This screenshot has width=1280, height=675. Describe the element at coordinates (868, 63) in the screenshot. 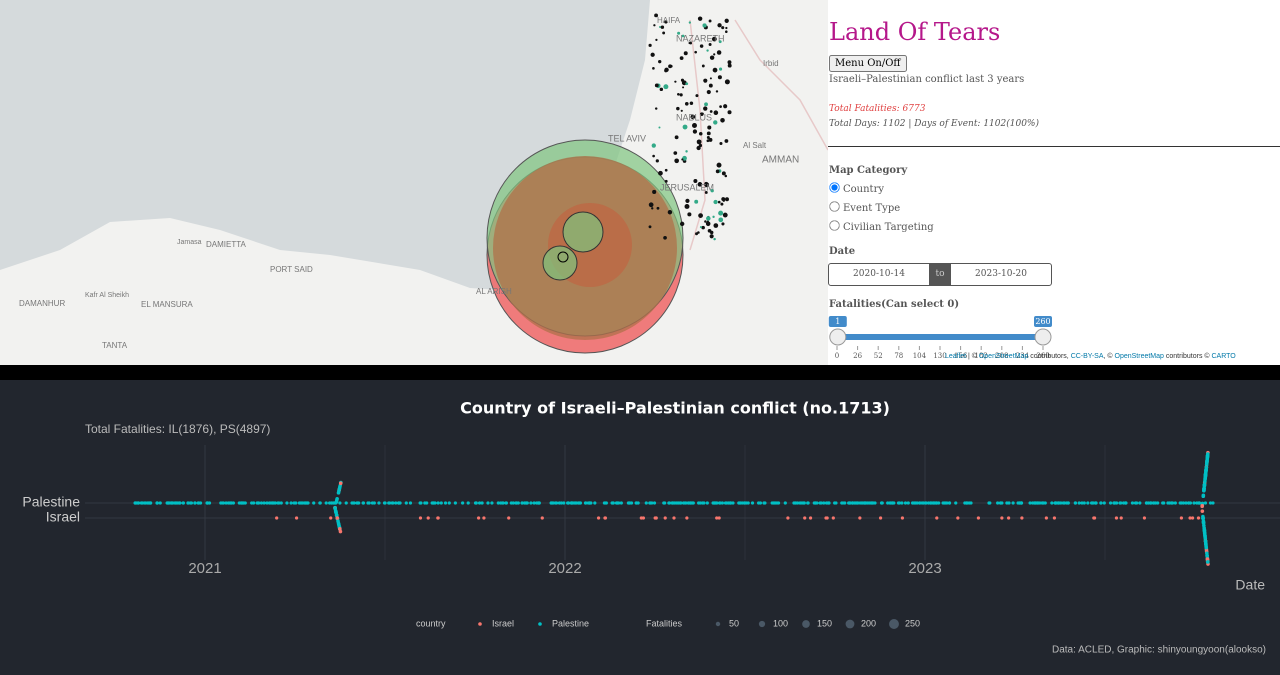

I see `menu-button: Menu On/Off` at that location.